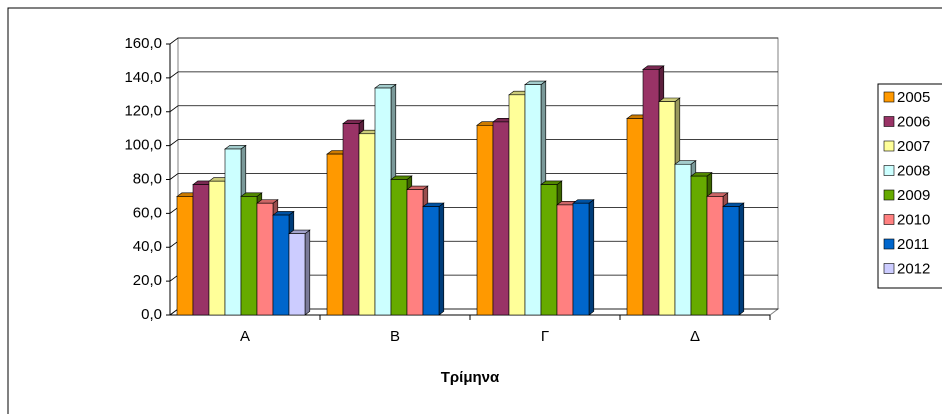 This screenshot has width=942, height=414. Describe the element at coordinates (545, 336) in the screenshot. I see `x-tick-label: Γ` at that location.